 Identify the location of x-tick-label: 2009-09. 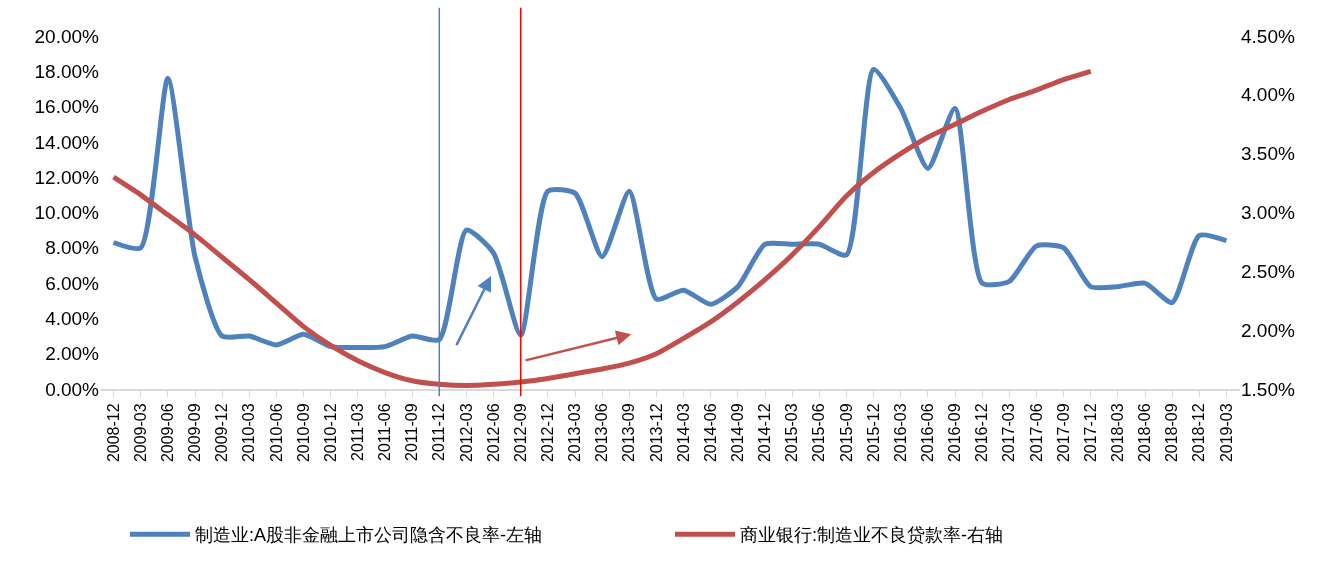
(195, 433).